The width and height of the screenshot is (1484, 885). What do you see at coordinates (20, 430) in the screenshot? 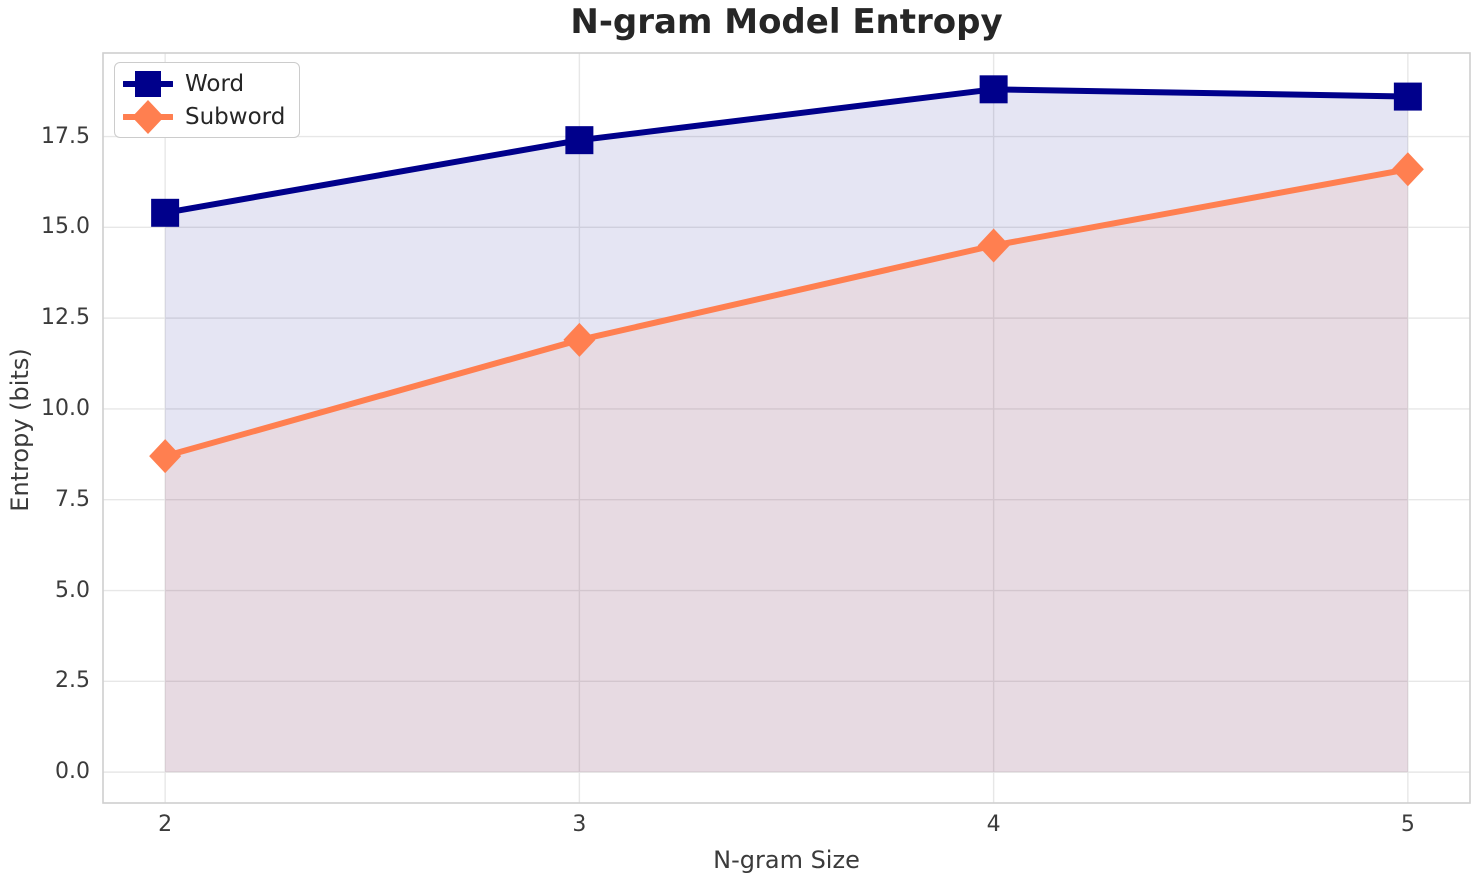
I see `y-axis-label: Entropy (bits)` at bounding box center [20, 430].